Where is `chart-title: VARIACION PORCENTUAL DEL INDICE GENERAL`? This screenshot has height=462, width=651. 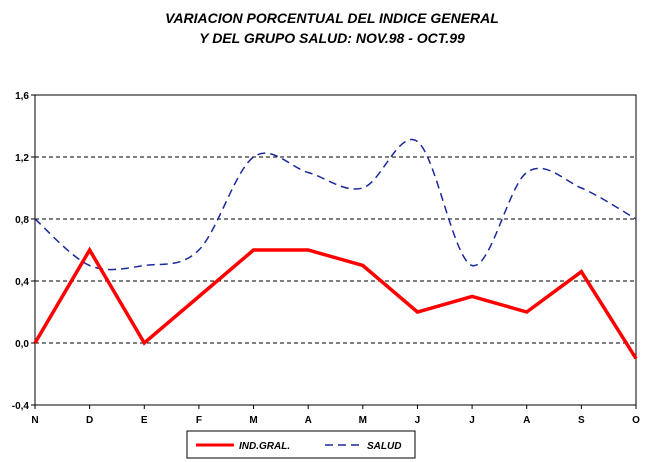
chart-title: VARIACION PORCENTUAL DEL INDICE GENERAL is located at coordinates (332, 18).